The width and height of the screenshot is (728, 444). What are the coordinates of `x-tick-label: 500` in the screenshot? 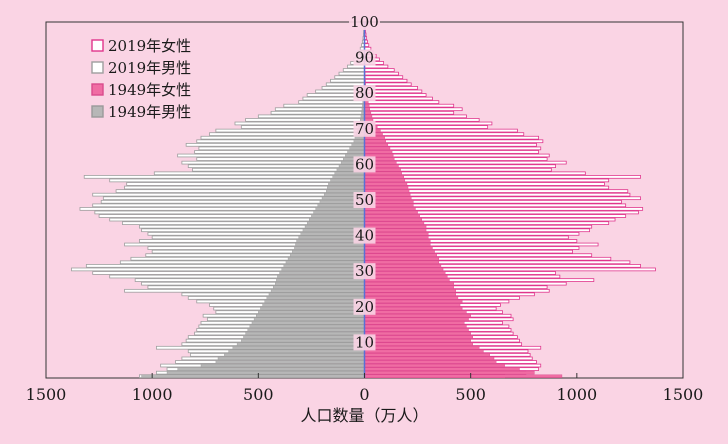 It's located at (470, 394).